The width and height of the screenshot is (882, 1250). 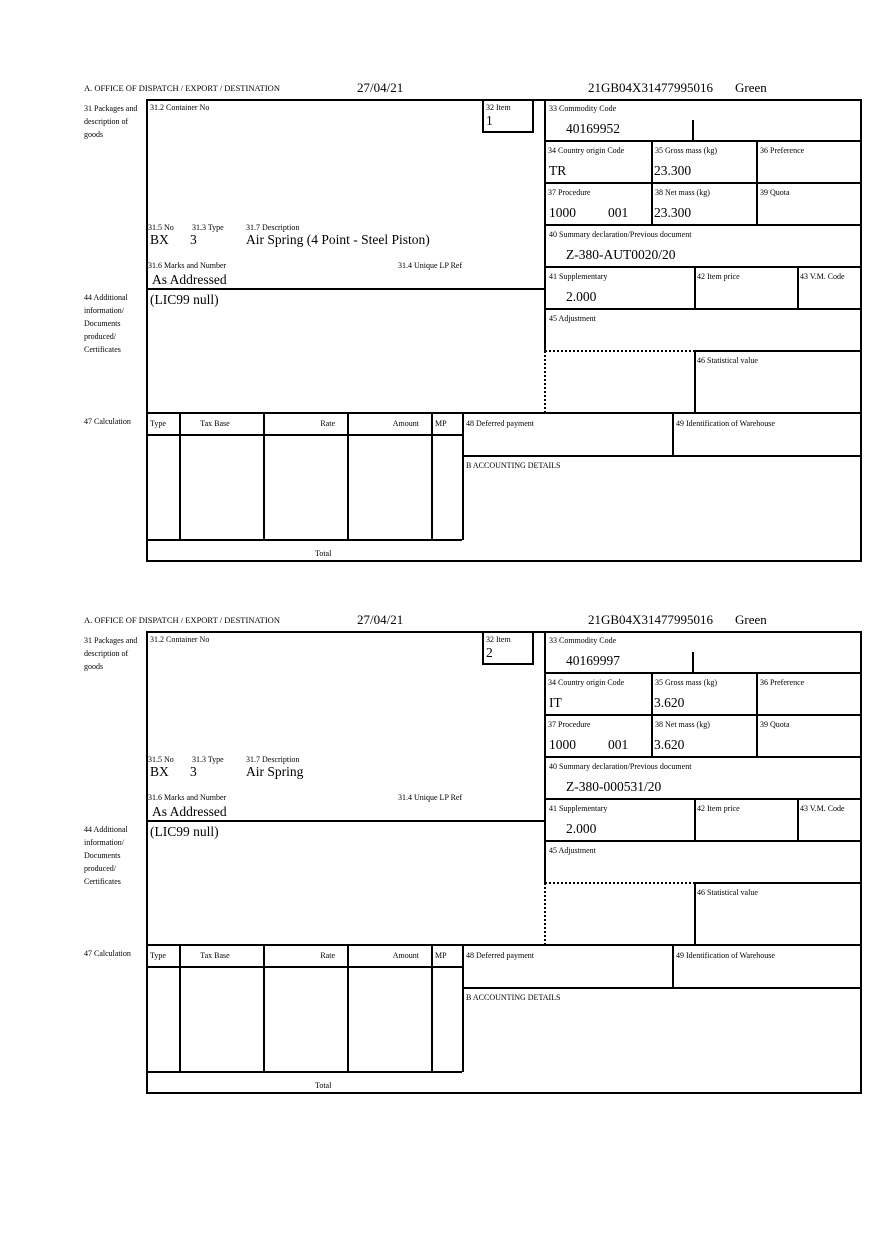 What do you see at coordinates (189, 279) in the screenshot?
I see `marks-and-number: As Addressed` at bounding box center [189, 279].